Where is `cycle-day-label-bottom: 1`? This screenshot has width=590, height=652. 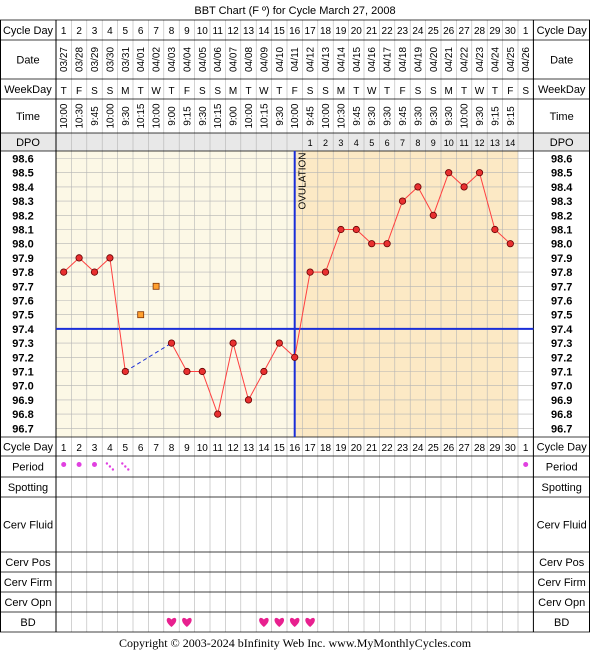 cycle-day-label-bottom: 1 is located at coordinates (64, 448).